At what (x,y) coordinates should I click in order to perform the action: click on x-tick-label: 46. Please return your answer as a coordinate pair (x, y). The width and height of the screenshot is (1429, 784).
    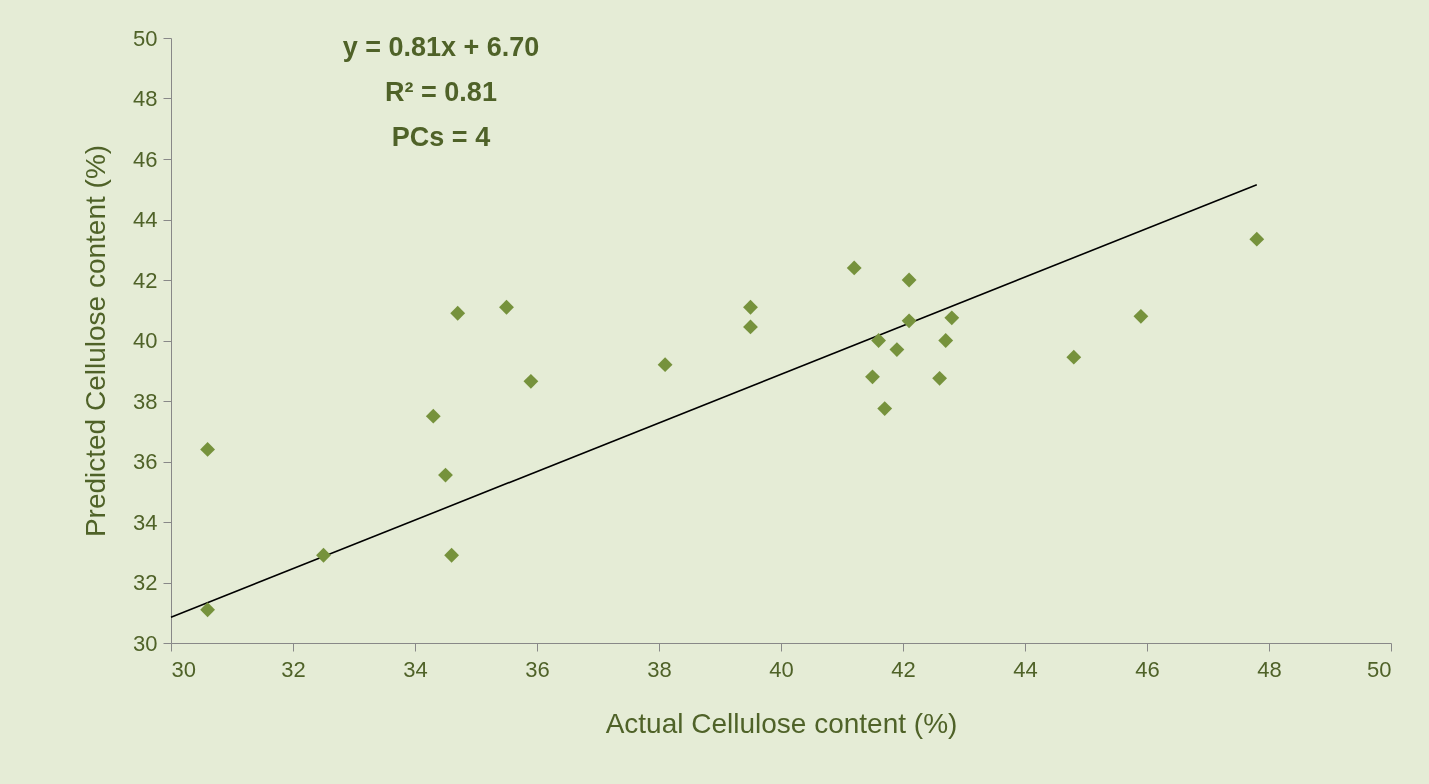
    Looking at the image, I should click on (1147, 669).